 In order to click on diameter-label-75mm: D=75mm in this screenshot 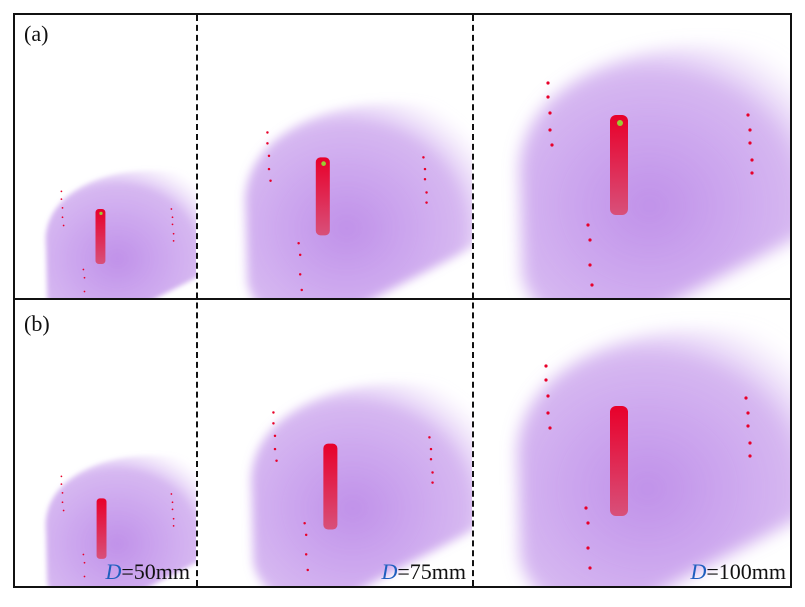, I will do `click(423, 572)`.